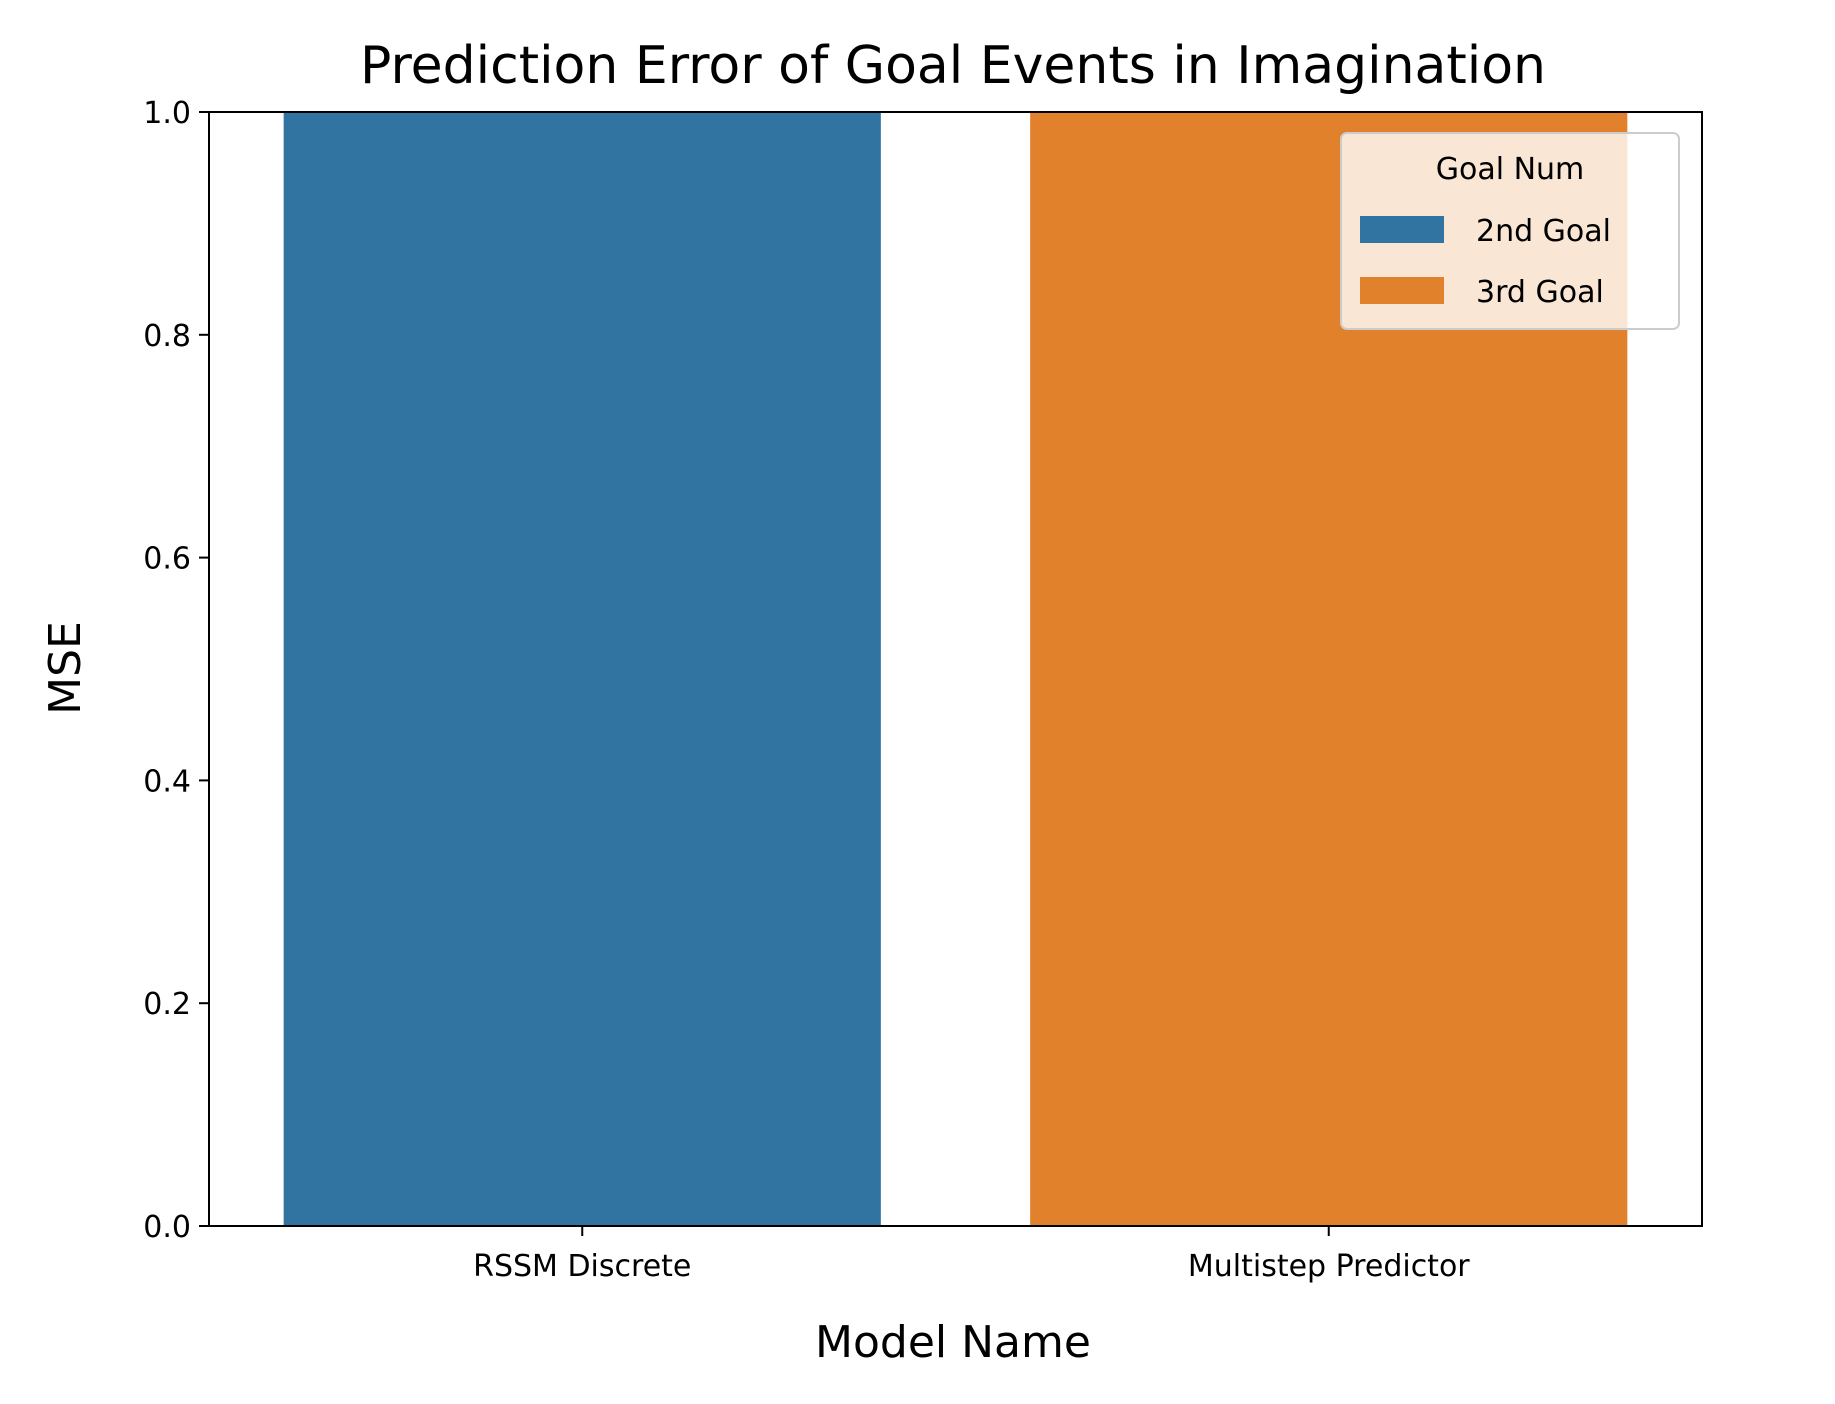 The width and height of the screenshot is (1835, 1404). Describe the element at coordinates (582, 1266) in the screenshot. I see `x-tick-label: RSSM Discrete` at that location.